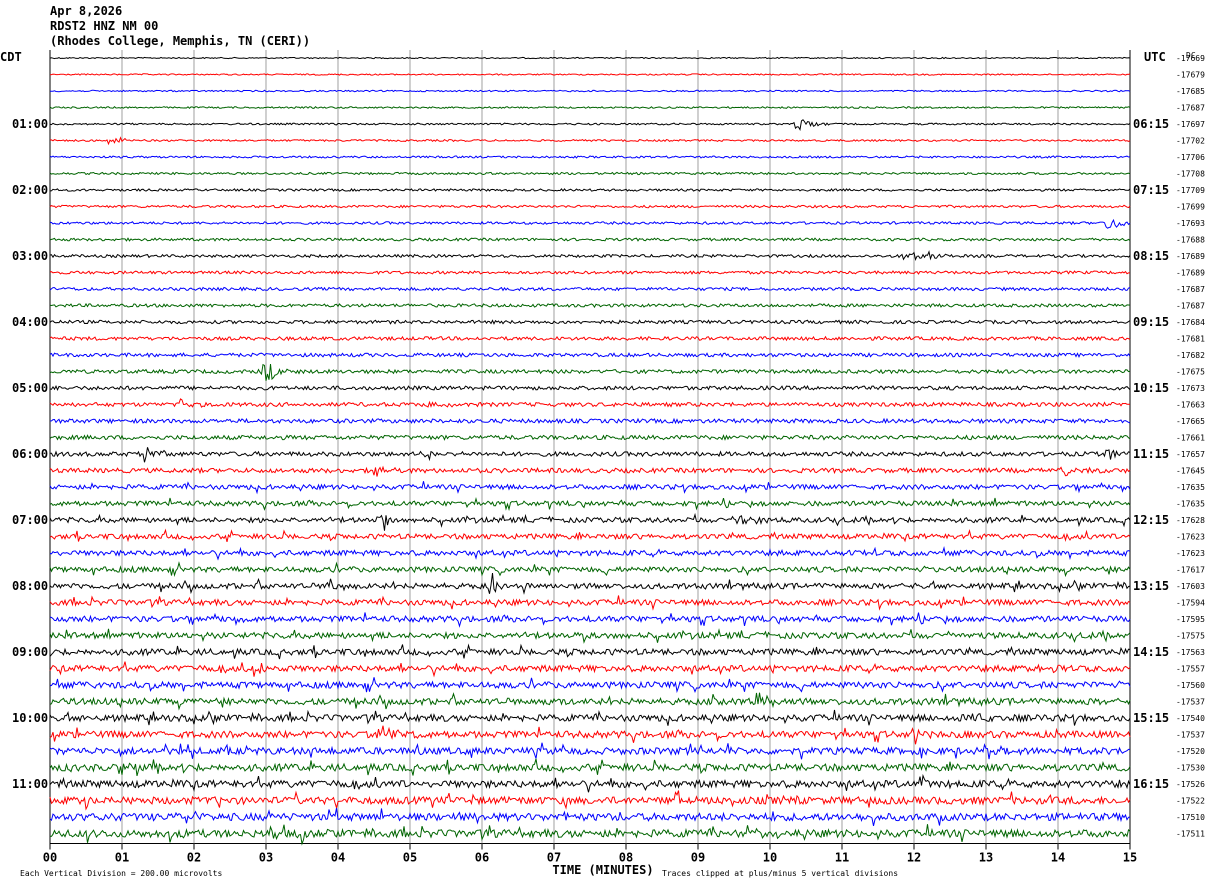 Image resolution: width=1210 pixels, height=886 pixels. Describe the element at coordinates (1190, 471) in the screenshot. I see `dc-offset-label: -17645` at that location.